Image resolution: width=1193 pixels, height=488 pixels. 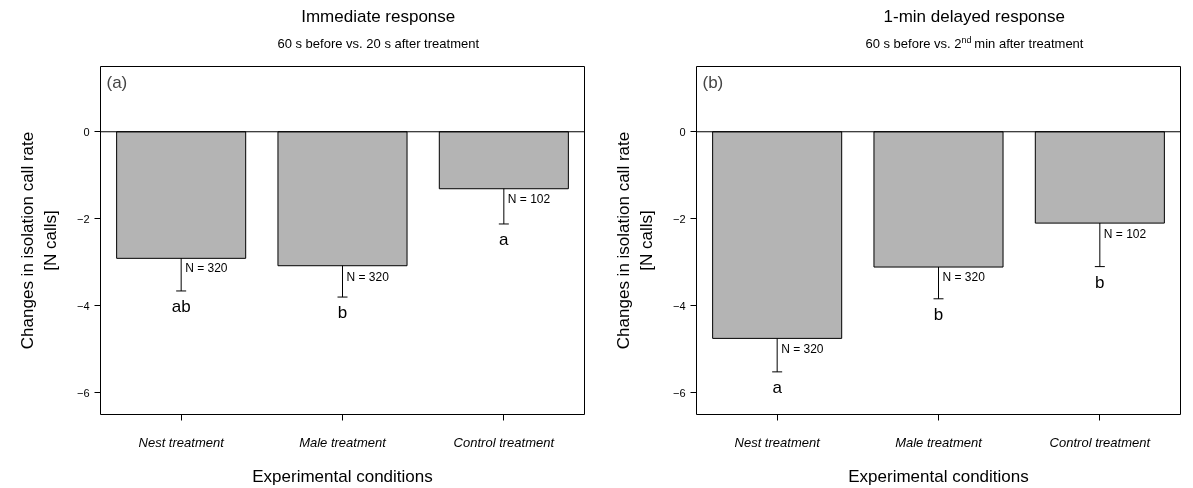 What do you see at coordinates (713, 82) in the screenshot?
I see `annotation: (b)` at bounding box center [713, 82].